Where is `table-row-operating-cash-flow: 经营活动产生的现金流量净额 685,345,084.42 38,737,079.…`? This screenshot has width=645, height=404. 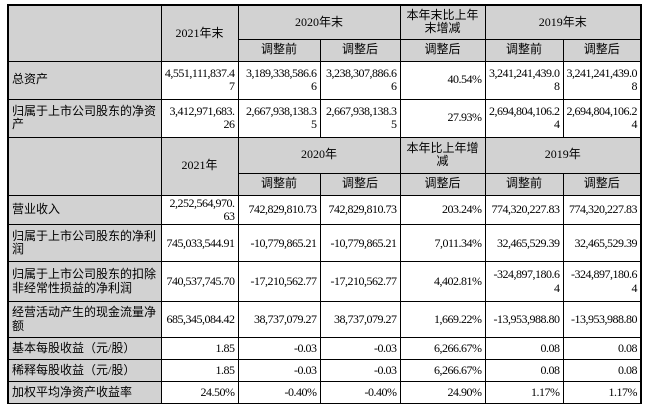
table-row-operating-cash-flow: 经营活动产生的现金流量净额 685,345,084.42 38,737,079.… is located at coordinates (324, 320).